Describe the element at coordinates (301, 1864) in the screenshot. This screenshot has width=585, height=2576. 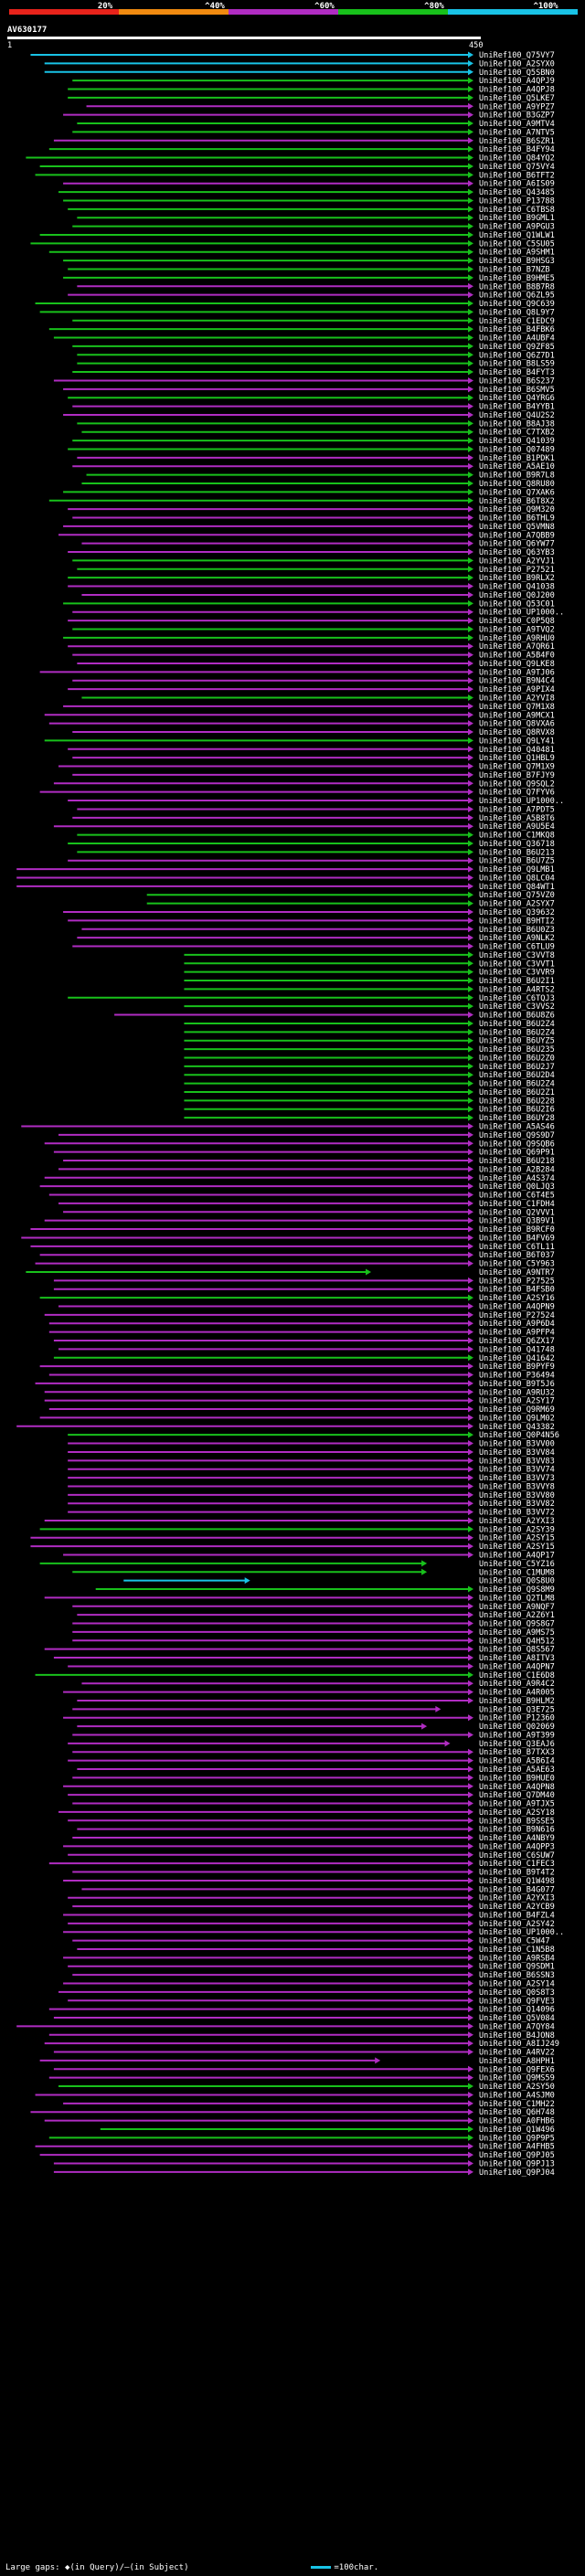
I see `hit-row: UniRef100_C1FEC3` at that location.